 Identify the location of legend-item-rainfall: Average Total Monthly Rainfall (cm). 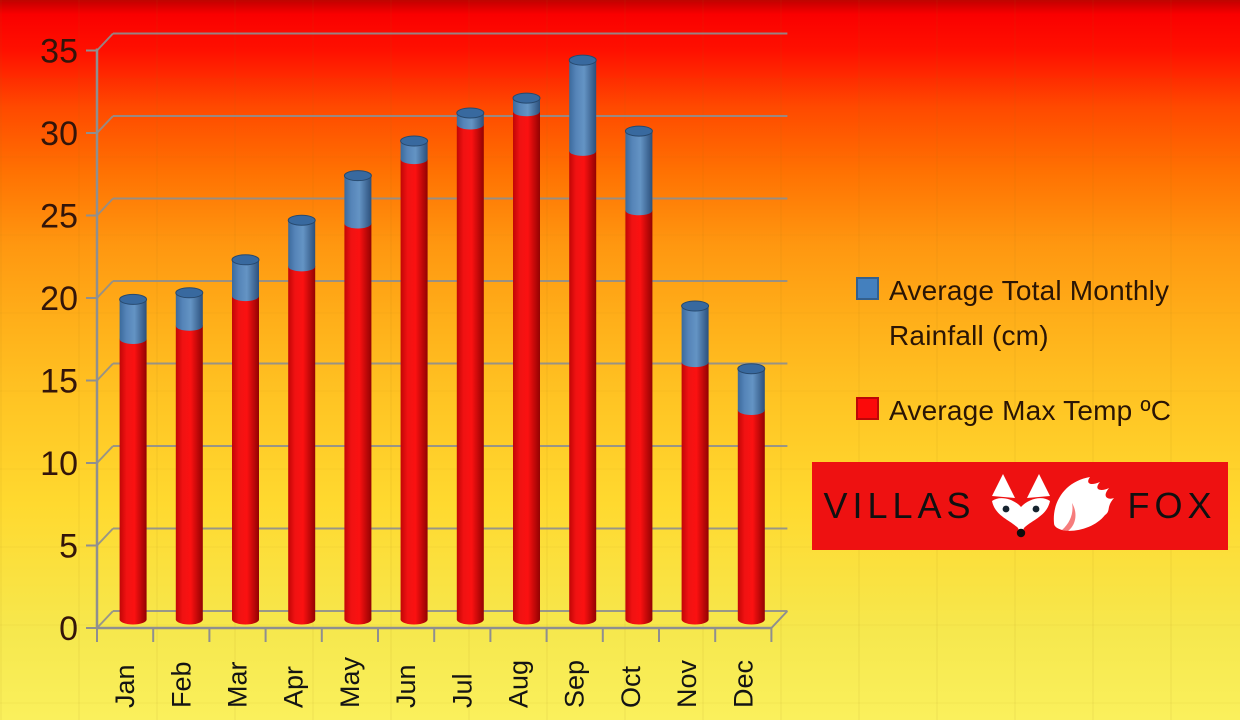
(1042, 313).